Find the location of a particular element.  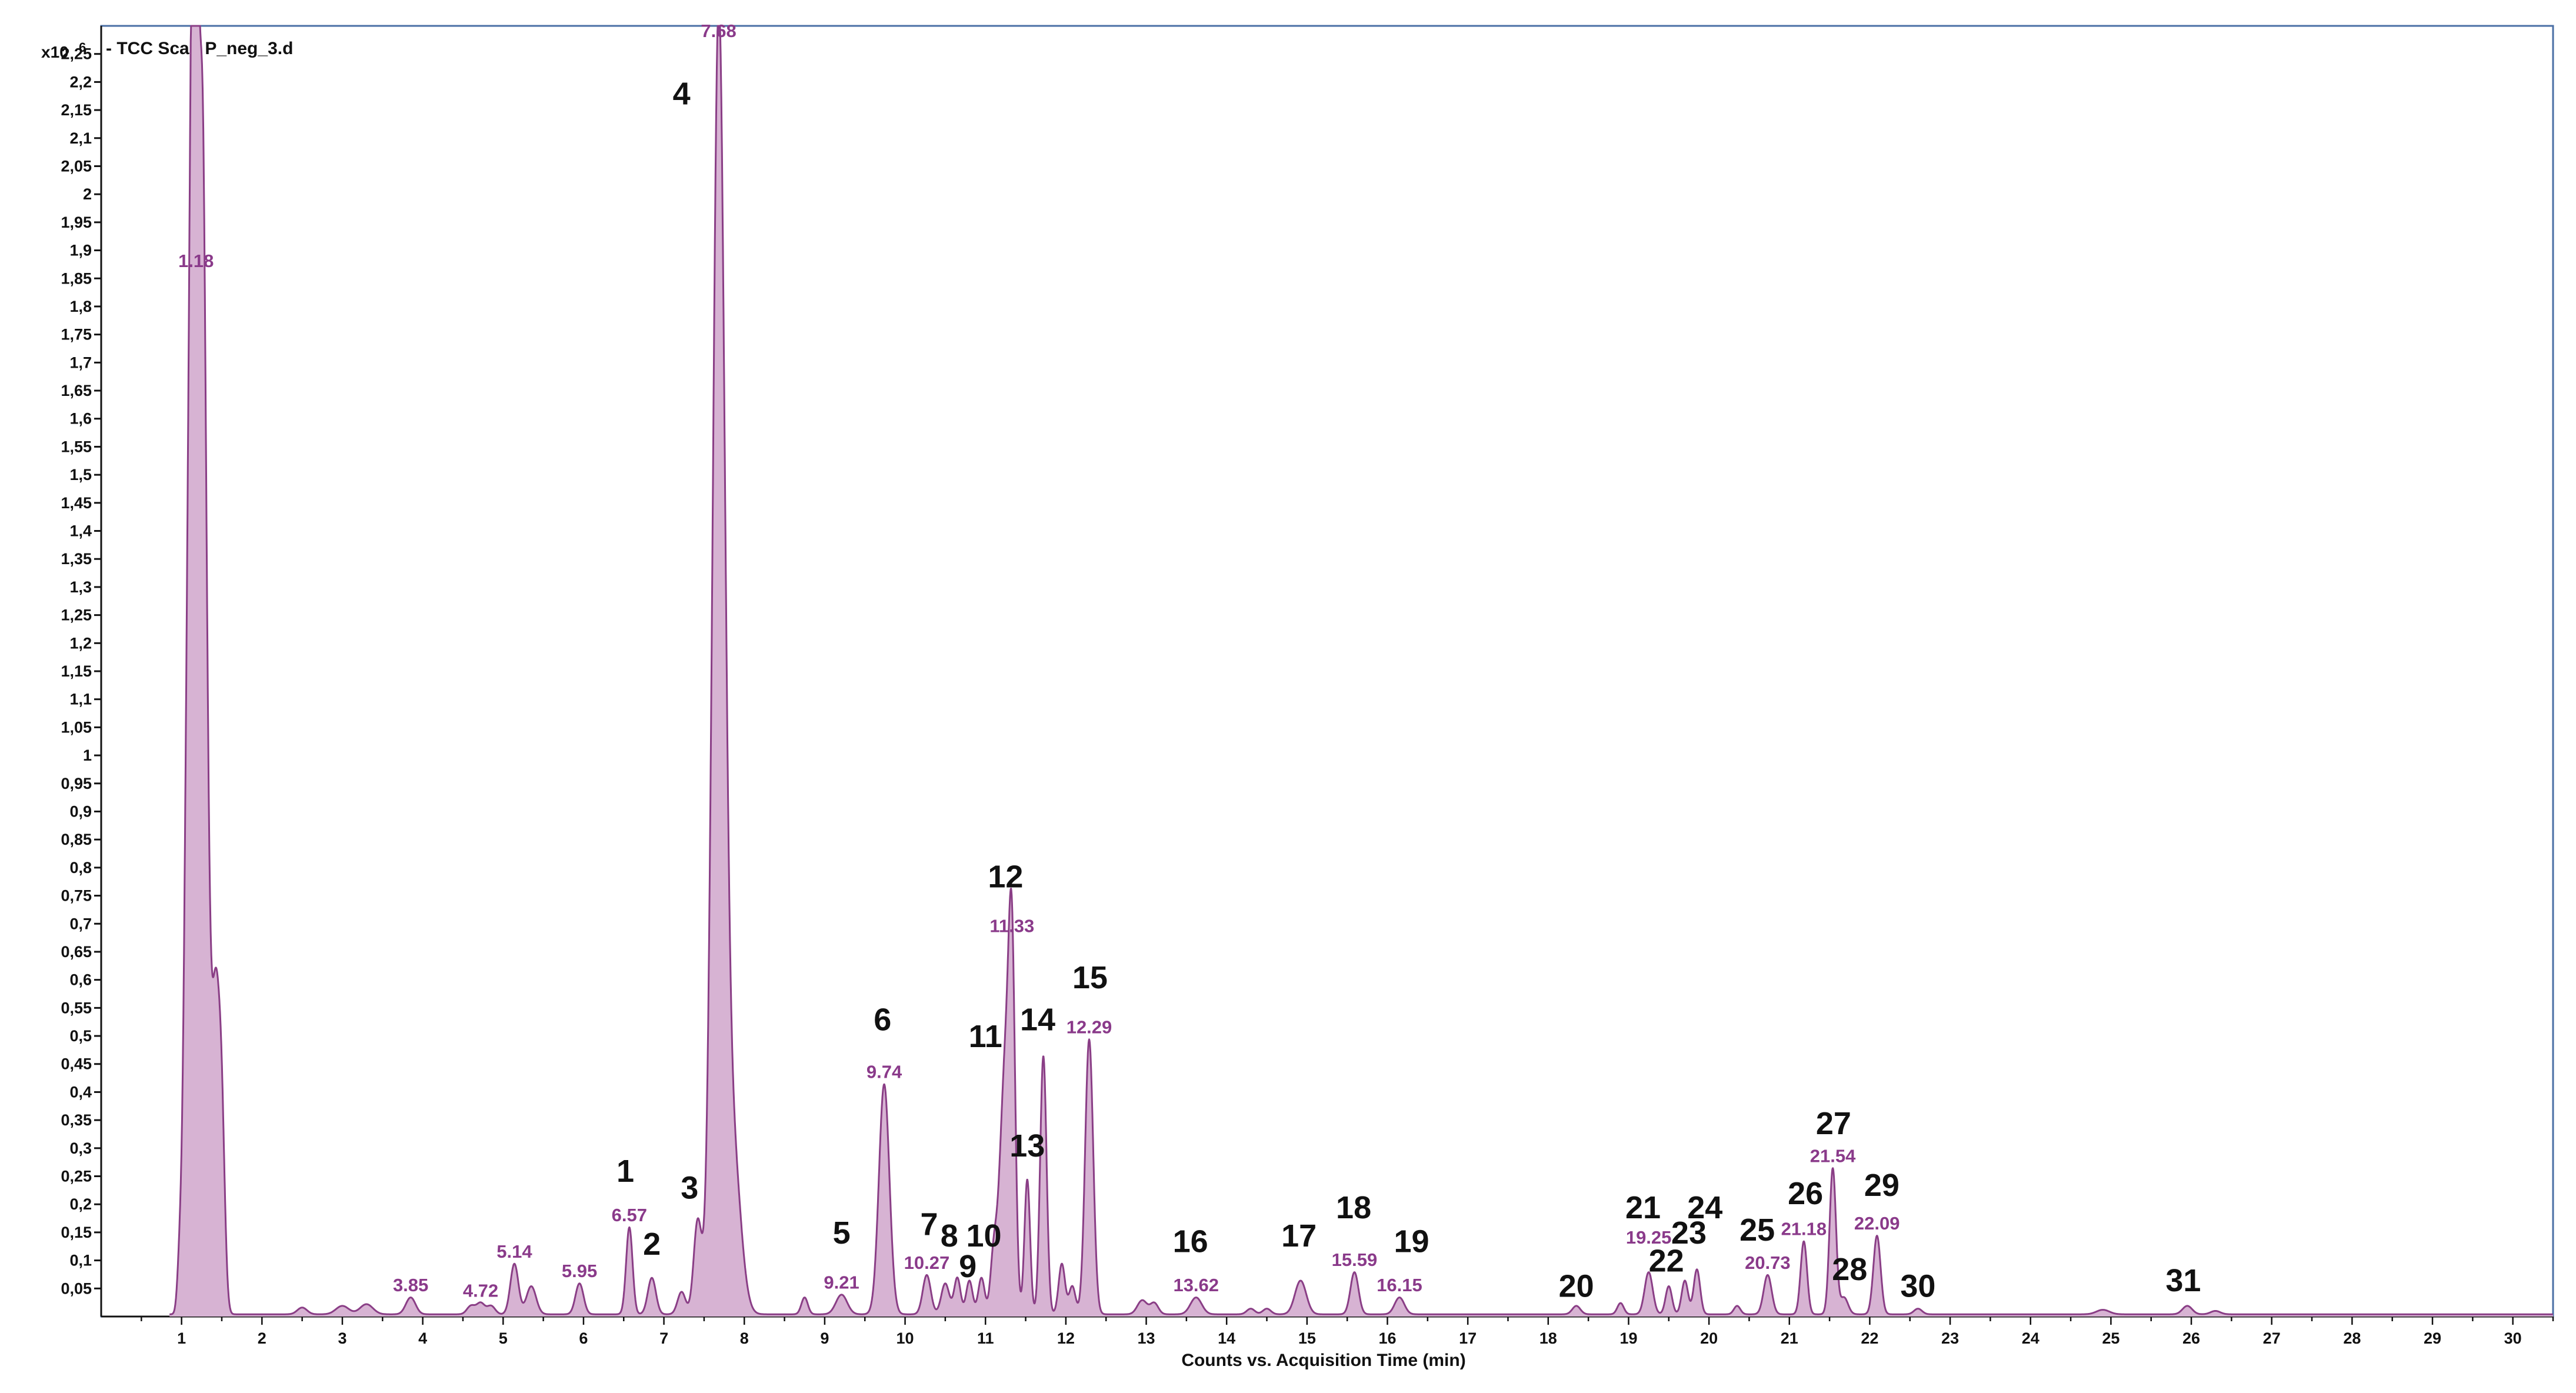

peak-number: 17 is located at coordinates (1299, 1236).